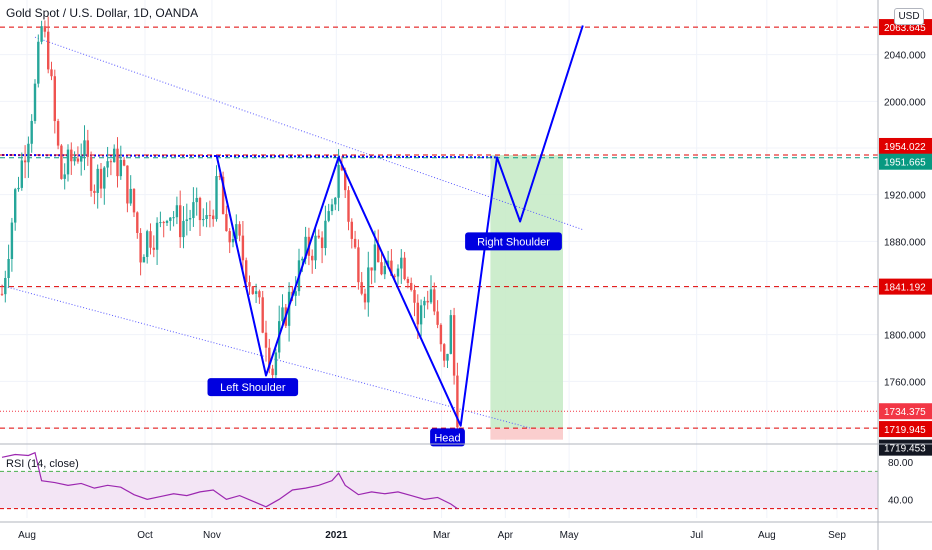 This screenshot has width=932, height=550. What do you see at coordinates (384, 339) in the screenshot?
I see `pattern-annotations: Left Shoulder Head Right Shoulder` at bounding box center [384, 339].